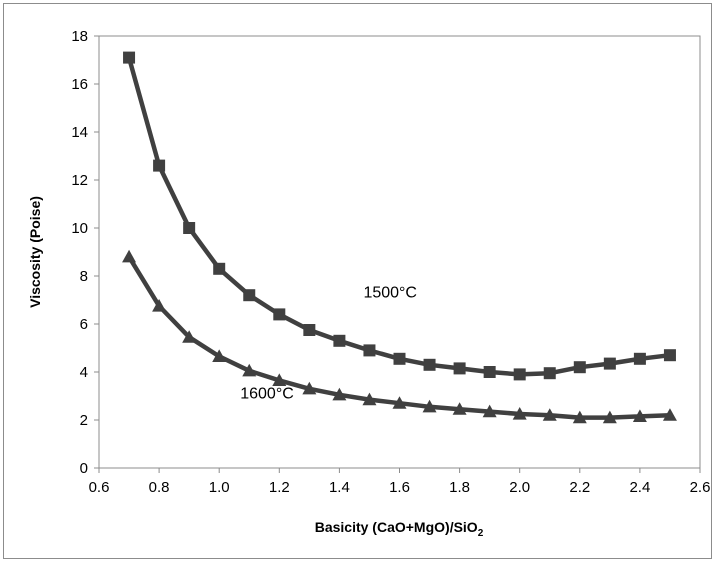  What do you see at coordinates (79, 36) in the screenshot?
I see `y-tick-label: 18` at bounding box center [79, 36].